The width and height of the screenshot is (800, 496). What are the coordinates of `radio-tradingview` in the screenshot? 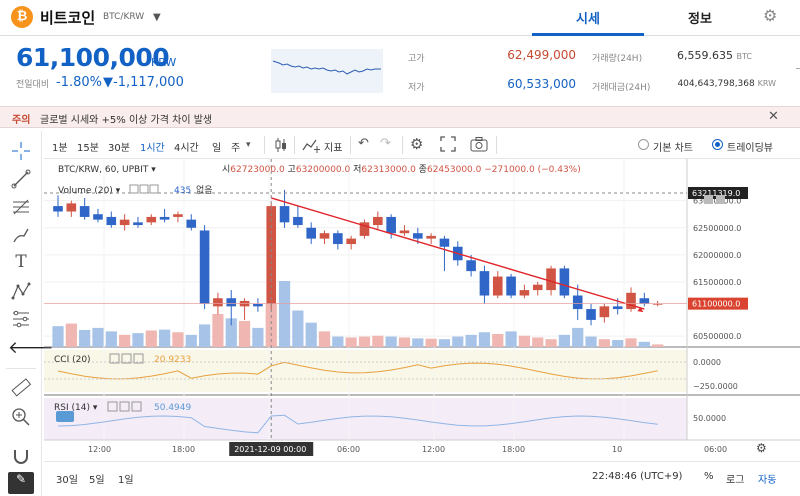 It's located at (717, 144).